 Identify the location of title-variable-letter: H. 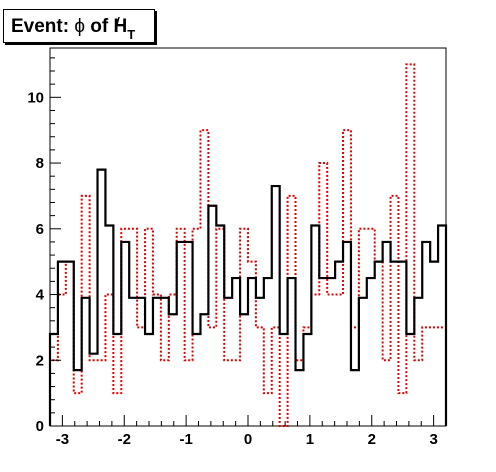
(120, 26).